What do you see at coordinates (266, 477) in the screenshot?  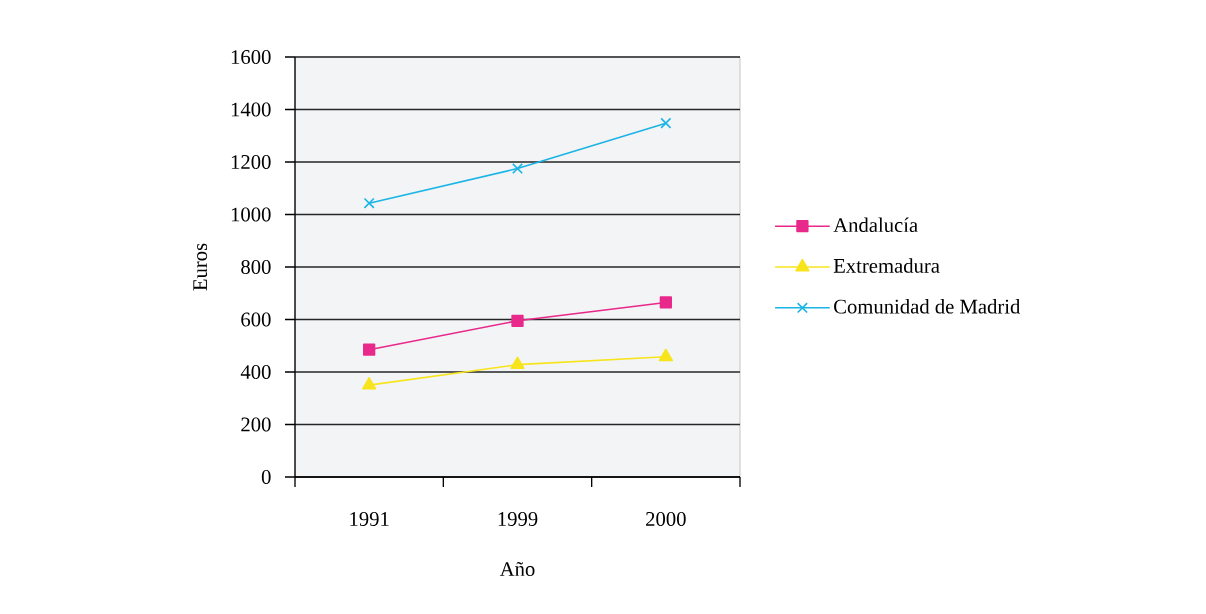 I see `y-tick-label: 0` at bounding box center [266, 477].